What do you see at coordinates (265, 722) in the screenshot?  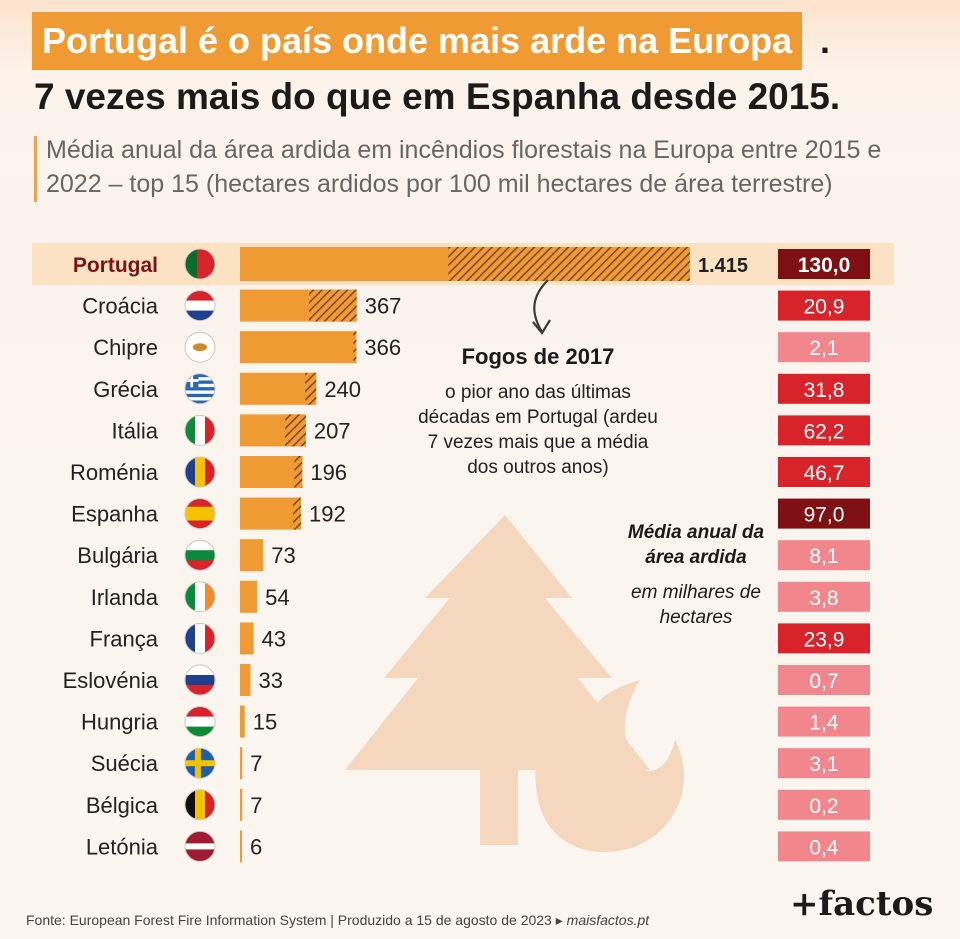 I see `value-label: 15` at bounding box center [265, 722].